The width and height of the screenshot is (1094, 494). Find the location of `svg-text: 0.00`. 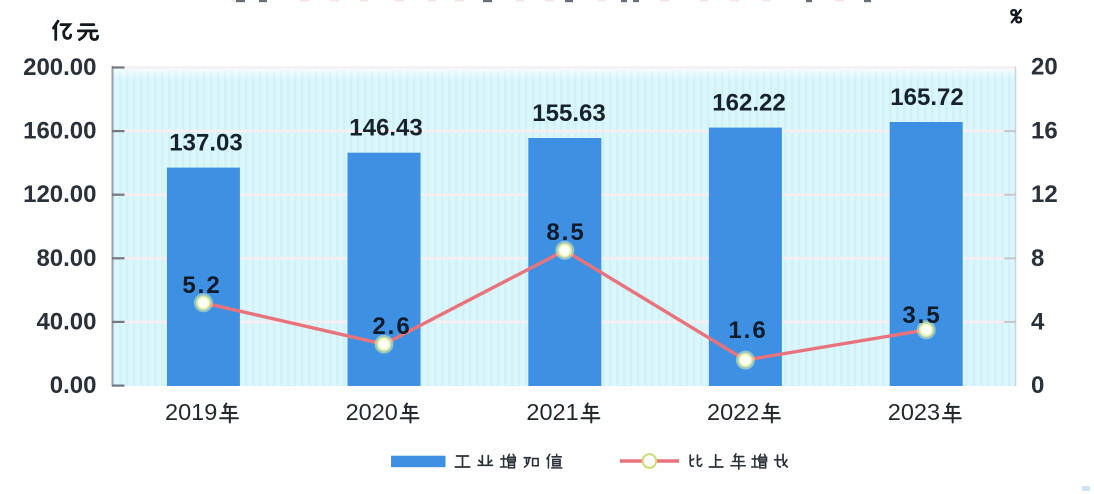

svg-text: 0.00 is located at coordinates (73, 385).